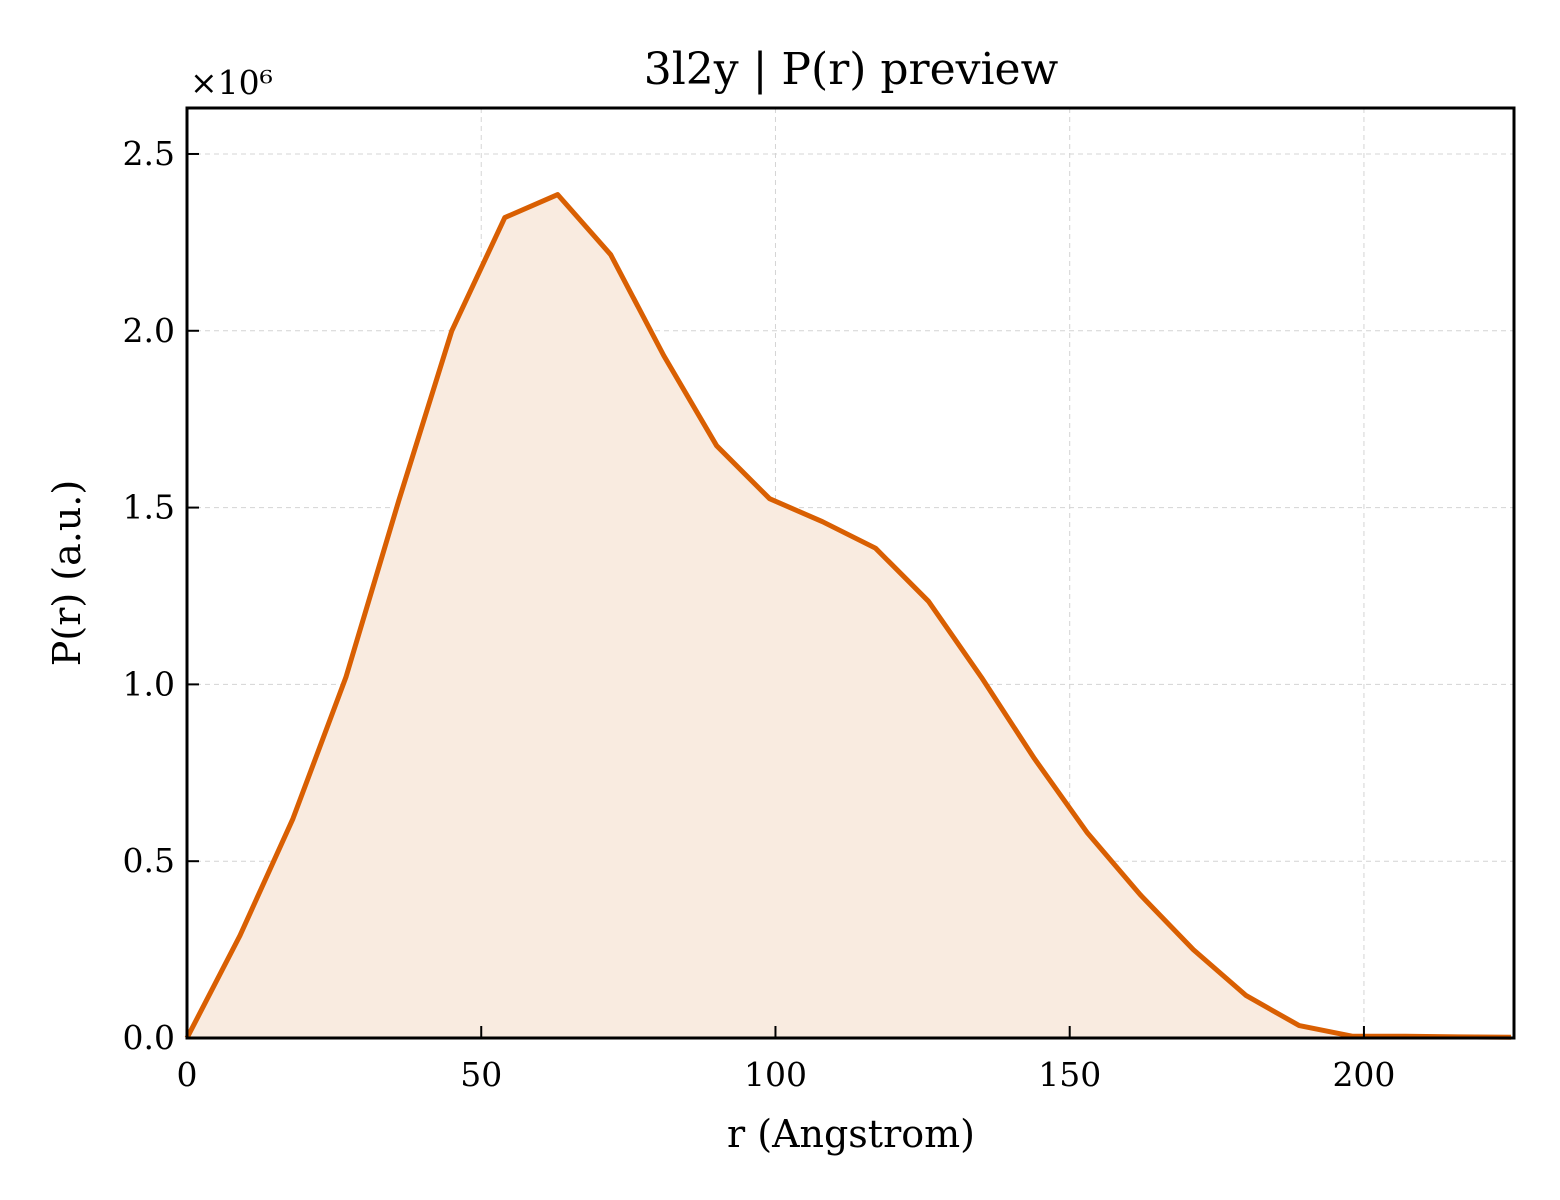 This screenshot has height=1200, width=1560. What do you see at coordinates (481, 1074) in the screenshot?
I see `x-tick-label: 50` at bounding box center [481, 1074].